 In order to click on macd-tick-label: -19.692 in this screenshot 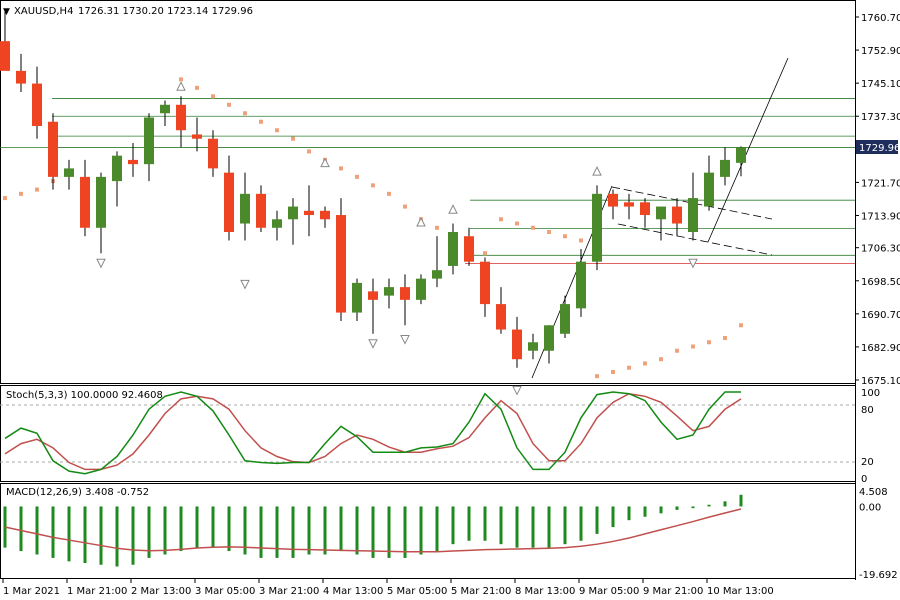, I will do `click(878, 575)`.